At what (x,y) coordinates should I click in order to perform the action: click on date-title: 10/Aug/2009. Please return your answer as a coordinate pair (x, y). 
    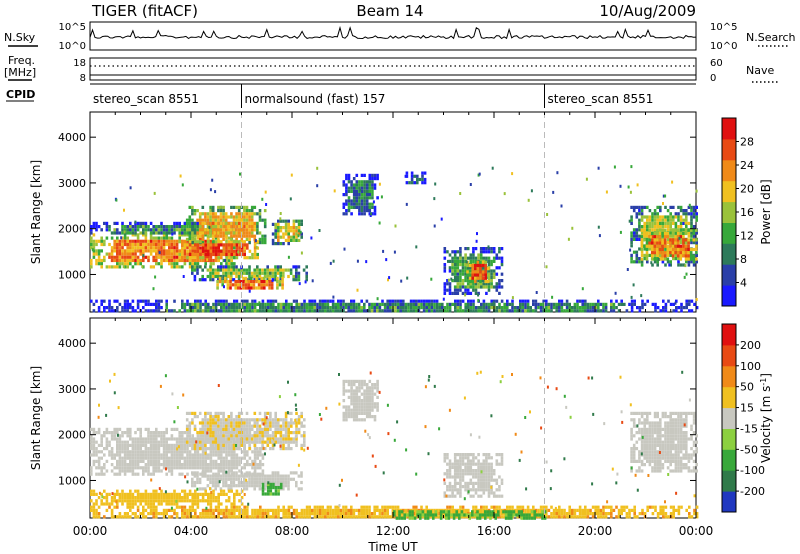
    Looking at the image, I should click on (647, 11).